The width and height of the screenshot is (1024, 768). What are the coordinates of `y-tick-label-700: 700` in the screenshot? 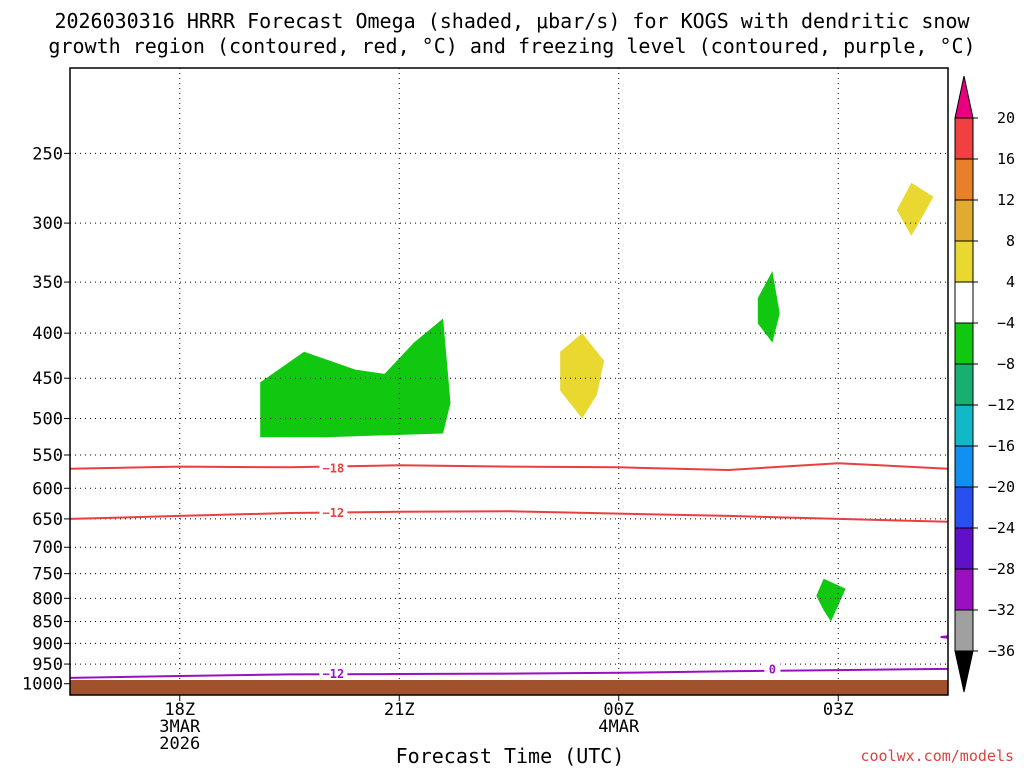 It's located at (47, 548).